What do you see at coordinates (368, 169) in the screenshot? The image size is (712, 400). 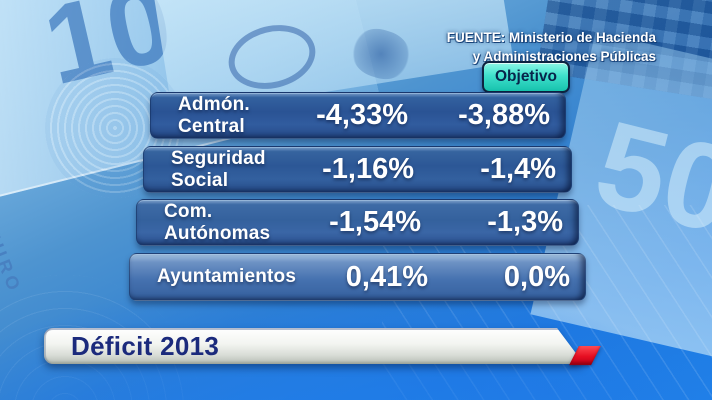 I see `row-deficit-value: -1,16%` at bounding box center [368, 169].